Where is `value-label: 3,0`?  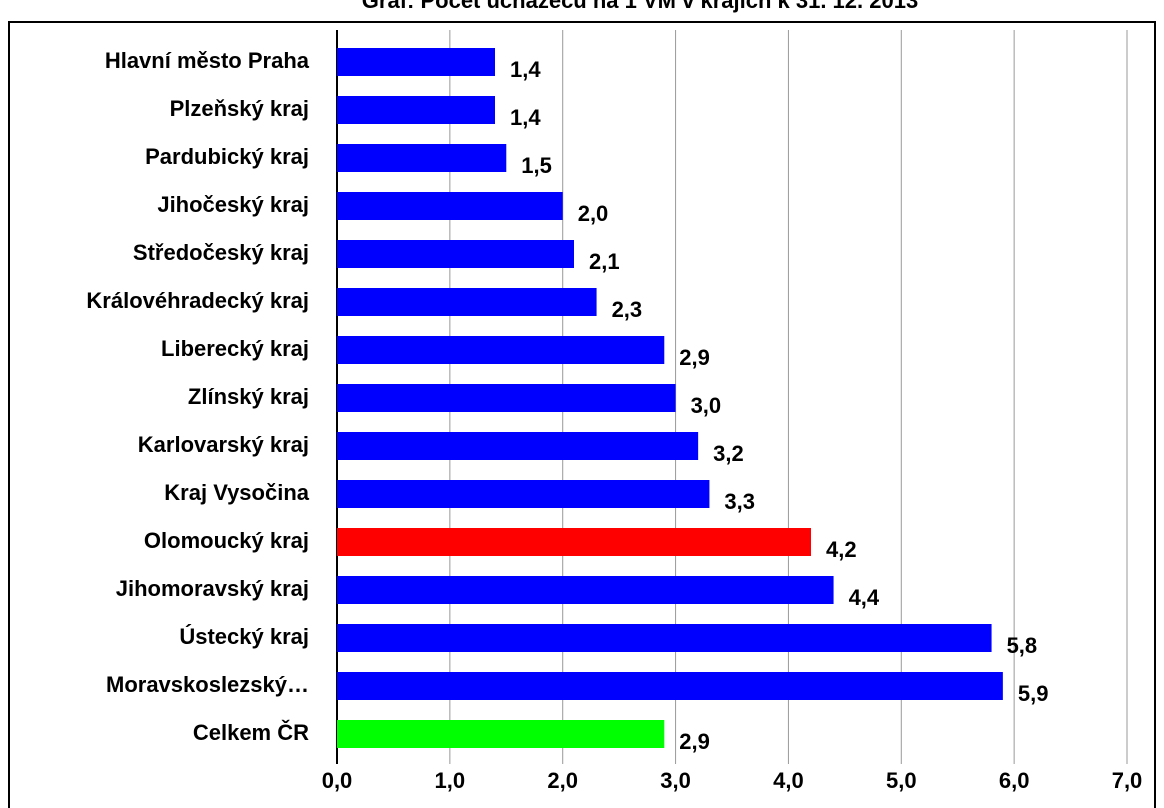
value-label: 3,0 is located at coordinates (706, 405).